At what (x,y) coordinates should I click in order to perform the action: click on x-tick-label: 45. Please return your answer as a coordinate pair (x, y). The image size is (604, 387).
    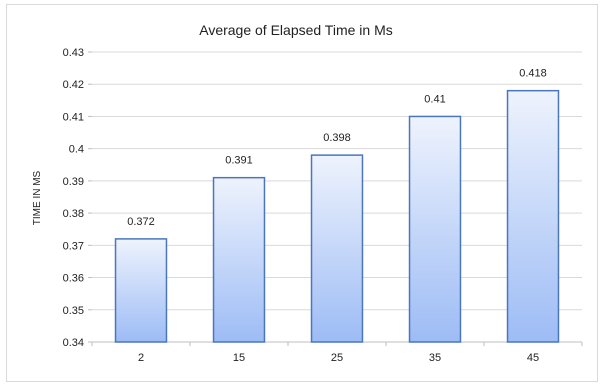
    Looking at the image, I should click on (533, 358).